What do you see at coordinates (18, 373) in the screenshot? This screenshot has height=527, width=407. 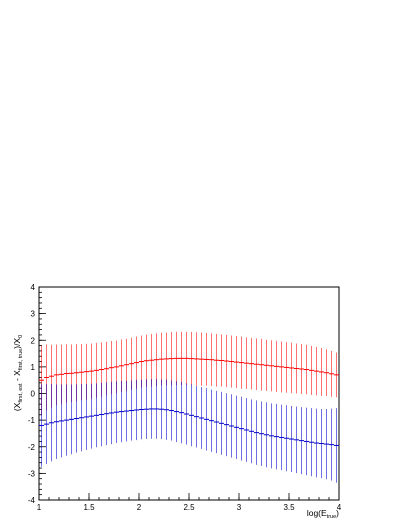 I see `y-axis-title: (Xfirst, est - Xfirst, true)/X0` at bounding box center [18, 373].